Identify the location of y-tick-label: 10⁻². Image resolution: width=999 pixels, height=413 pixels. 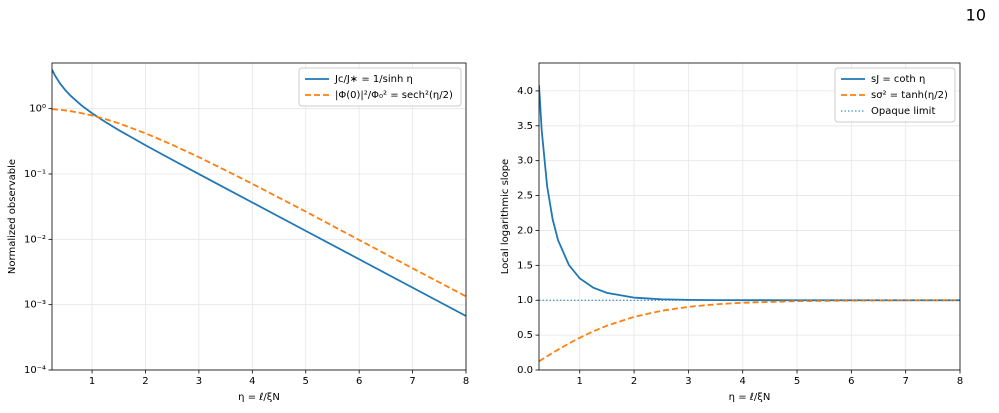
(35, 239).